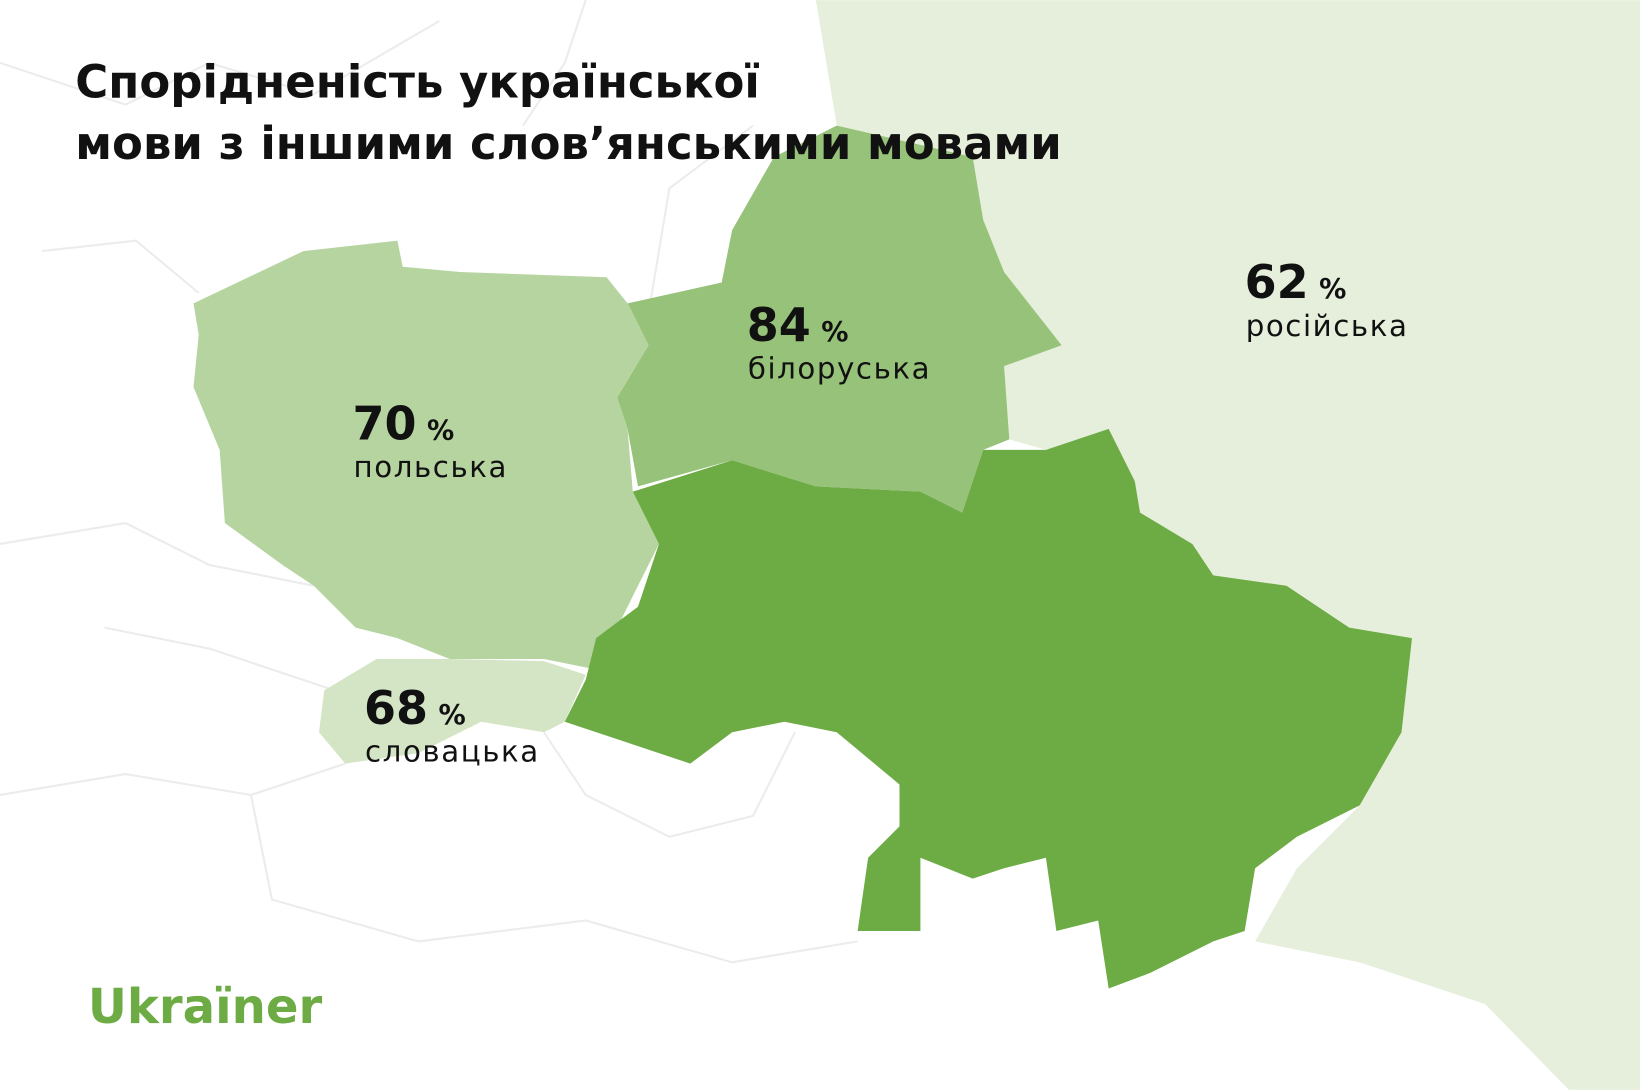  I want to click on region-value: 68%, so click(415, 708).